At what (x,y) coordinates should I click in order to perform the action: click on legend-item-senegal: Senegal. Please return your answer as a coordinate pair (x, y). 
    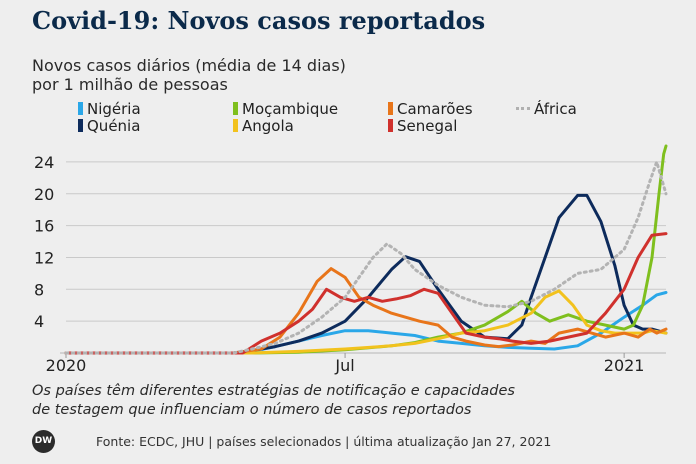
    Looking at the image, I should click on (422, 126).